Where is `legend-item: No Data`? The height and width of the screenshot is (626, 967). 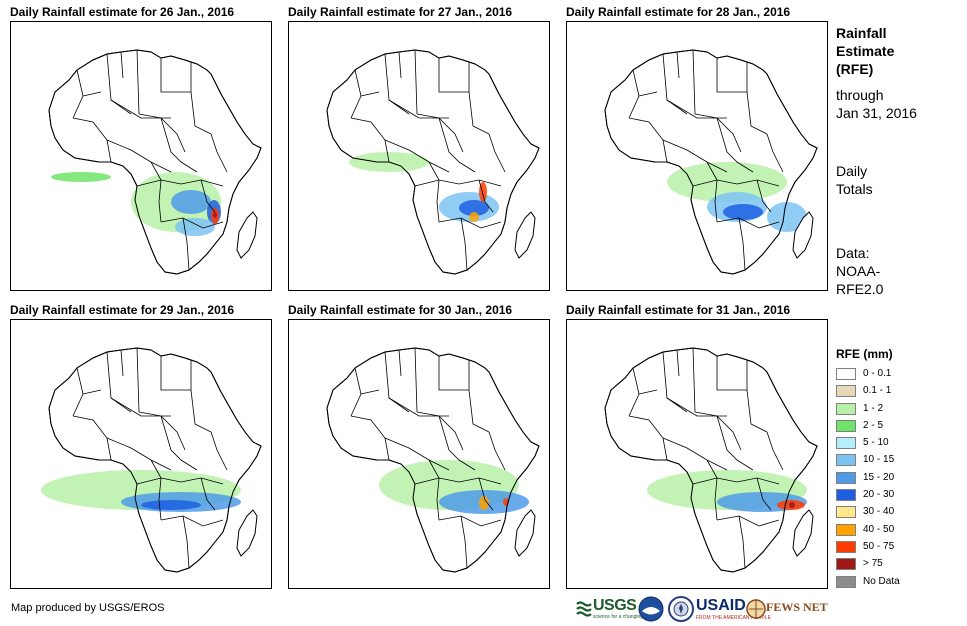
legend-item: No Data is located at coordinates (891, 582).